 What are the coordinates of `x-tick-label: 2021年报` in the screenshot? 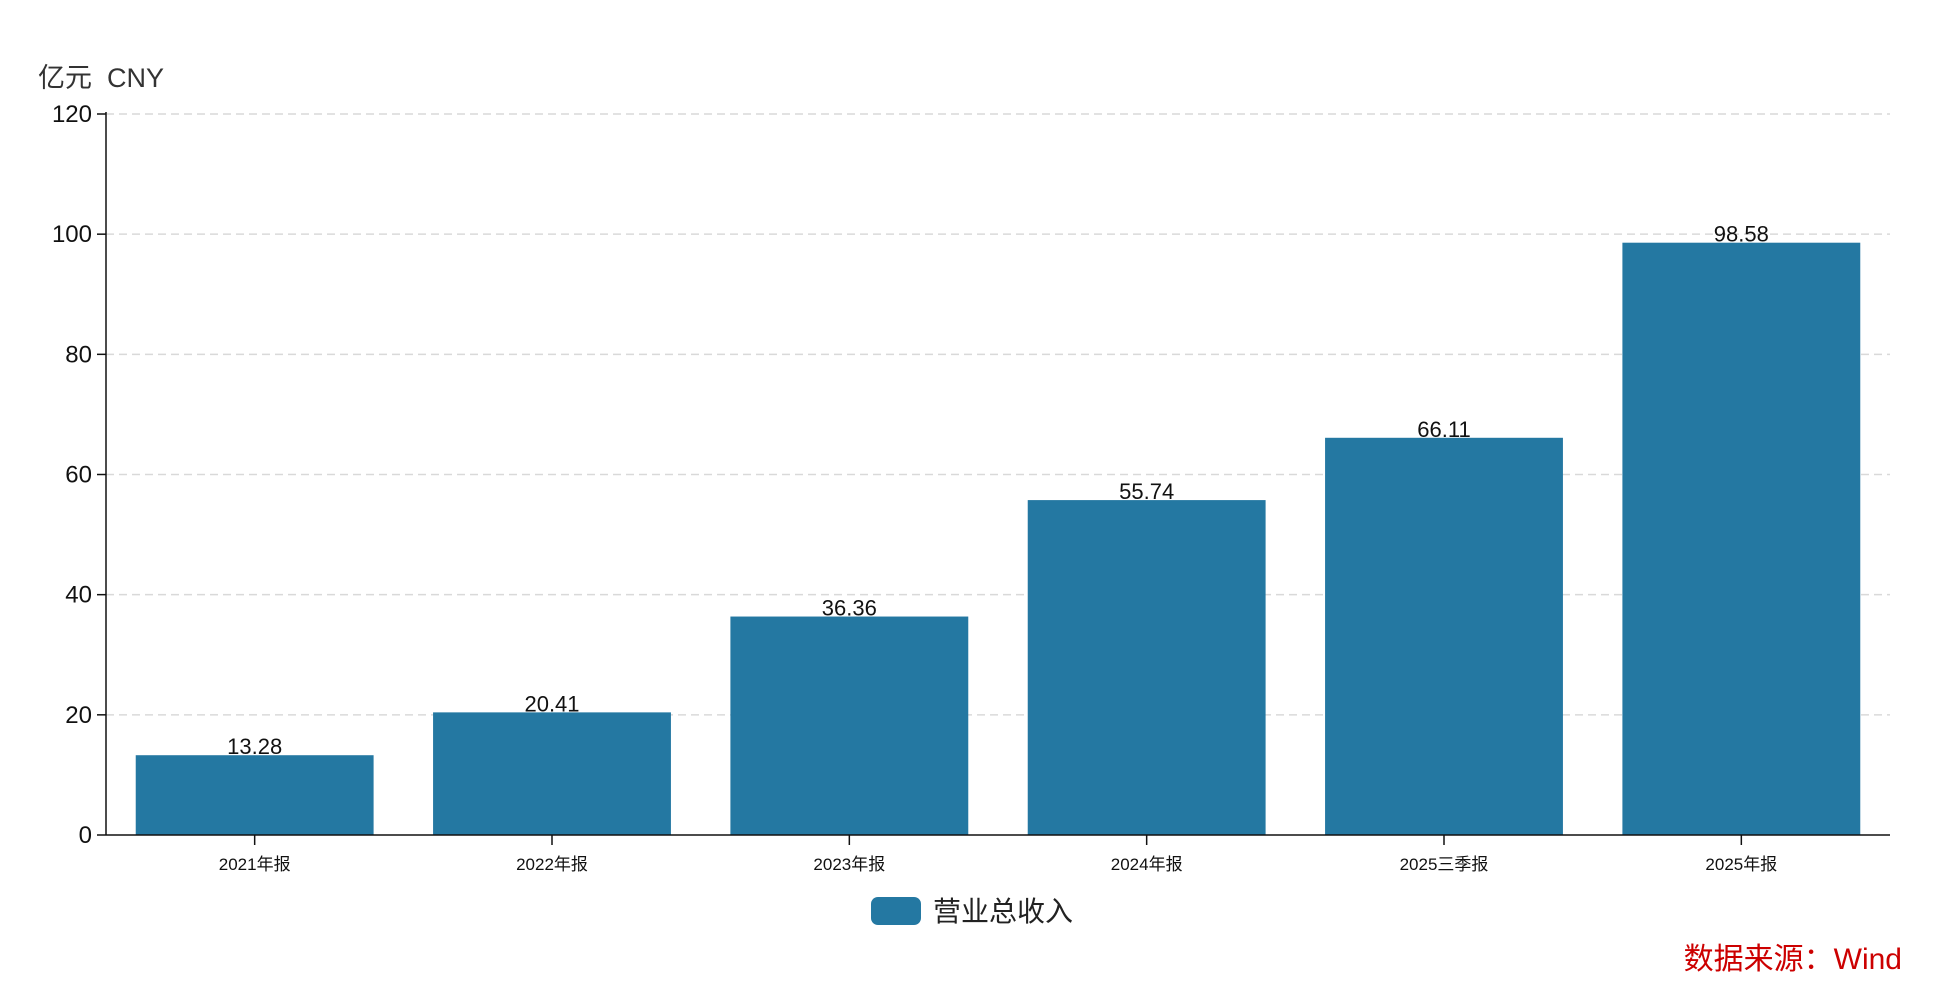 It's located at (255, 864).